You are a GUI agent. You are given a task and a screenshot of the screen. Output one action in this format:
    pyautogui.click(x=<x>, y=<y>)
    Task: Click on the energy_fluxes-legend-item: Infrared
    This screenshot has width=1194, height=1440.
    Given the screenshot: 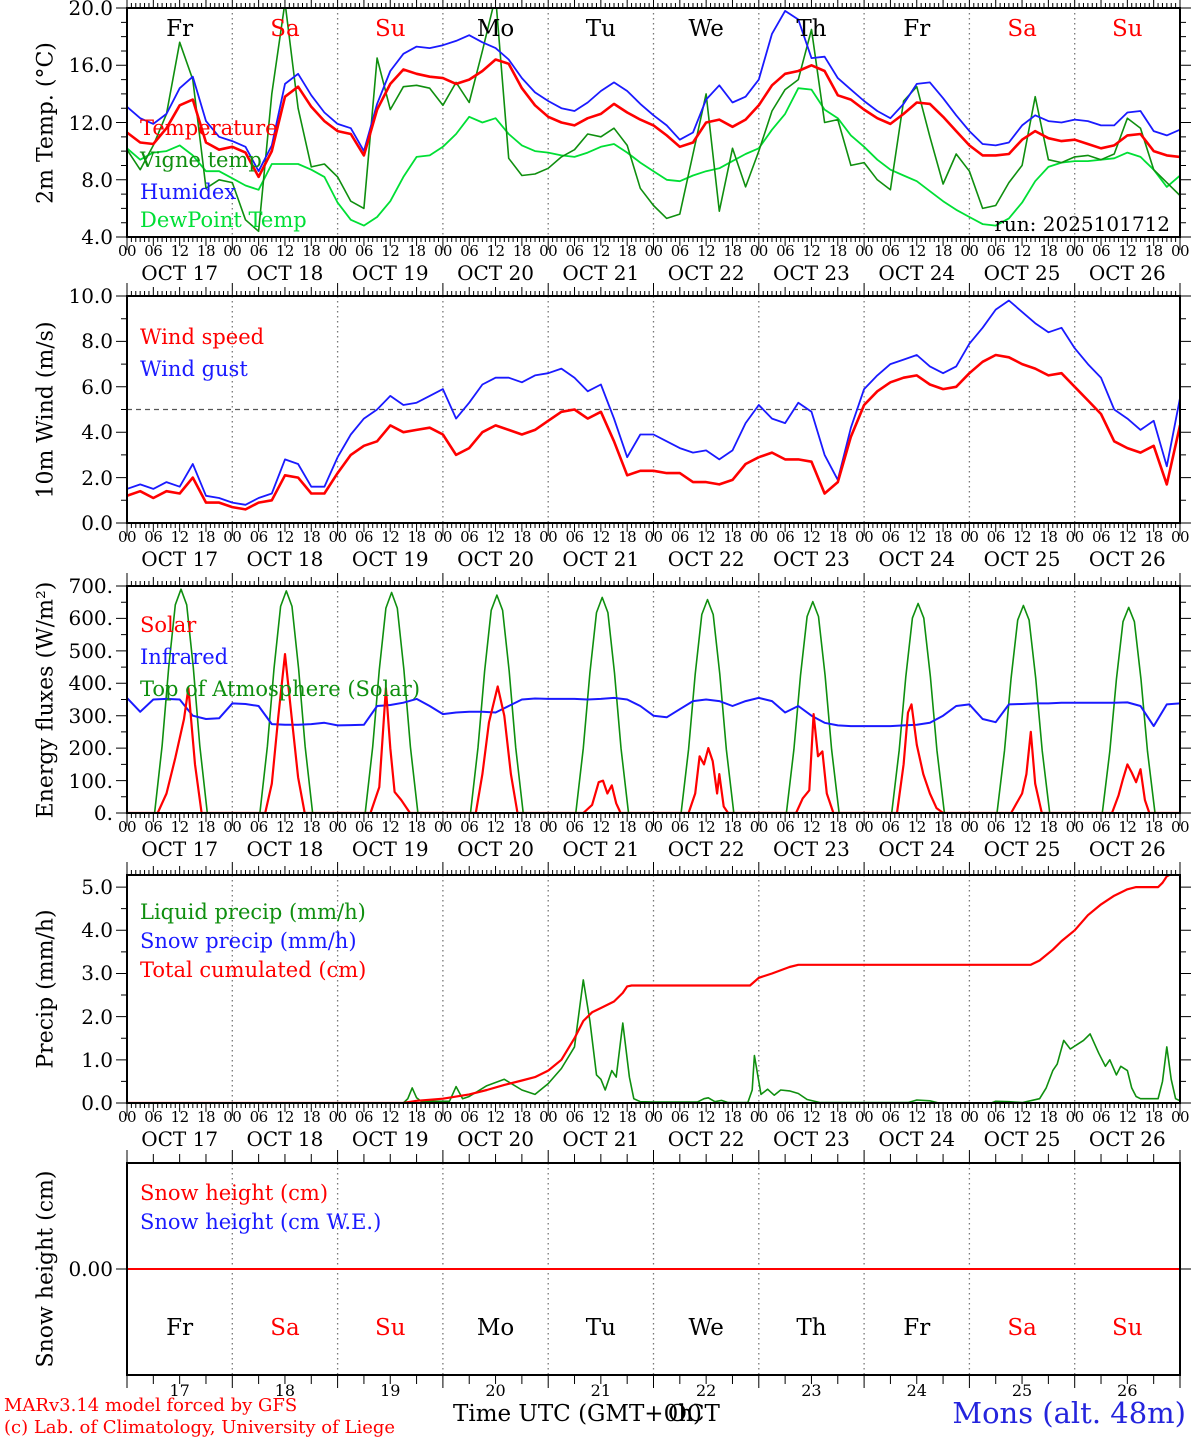 What is the action you would take?
    pyautogui.click(x=184, y=657)
    